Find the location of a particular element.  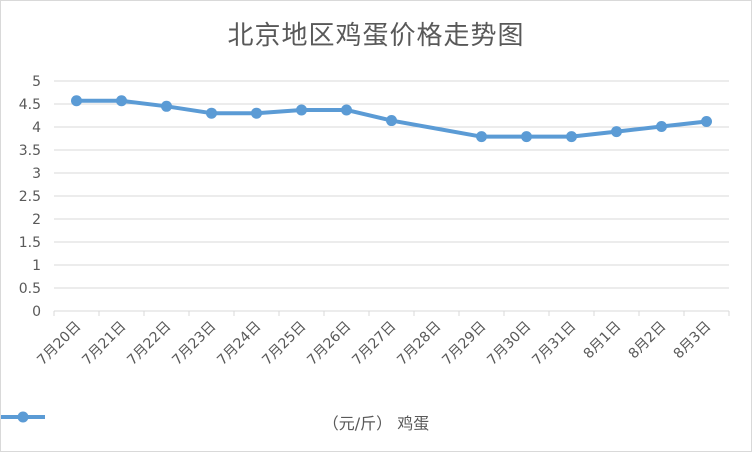

x-tick-label: 7月21日 is located at coordinates (104, 344).